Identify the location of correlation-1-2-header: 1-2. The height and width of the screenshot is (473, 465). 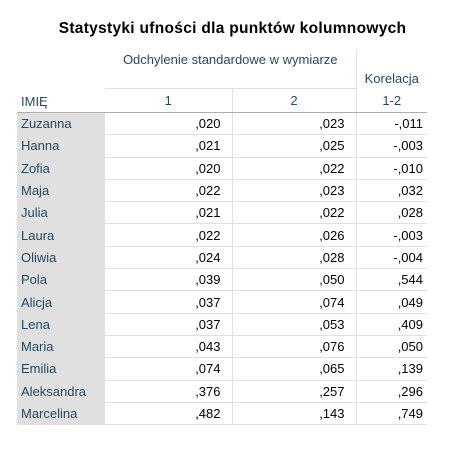
(391, 101).